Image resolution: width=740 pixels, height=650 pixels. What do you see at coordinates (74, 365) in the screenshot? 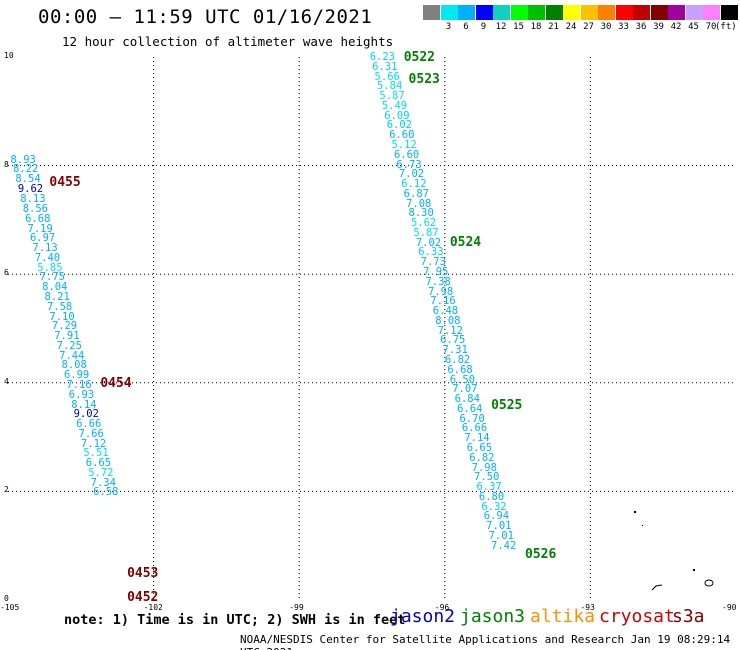
I see `wave-height-value: 8.08` at bounding box center [74, 365].